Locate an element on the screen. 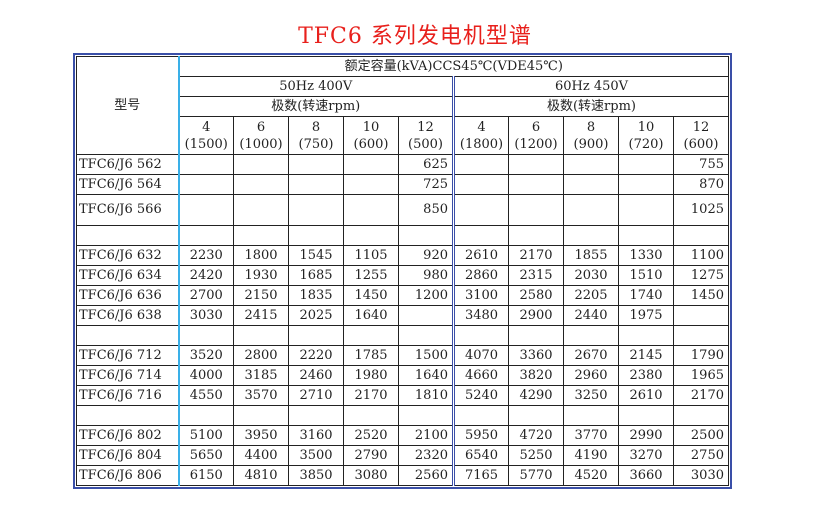 The image size is (830, 532). capacity-50hz-cell: 2520 is located at coordinates (371, 435).